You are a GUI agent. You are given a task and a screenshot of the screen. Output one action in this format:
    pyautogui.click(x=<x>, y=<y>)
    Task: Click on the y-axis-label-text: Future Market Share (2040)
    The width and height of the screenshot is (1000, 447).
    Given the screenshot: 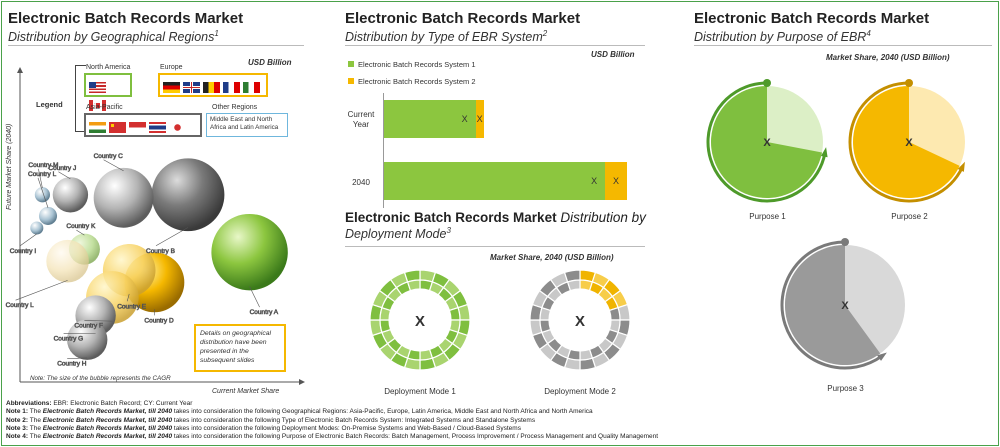 What is the action you would take?
    pyautogui.click(x=9, y=166)
    